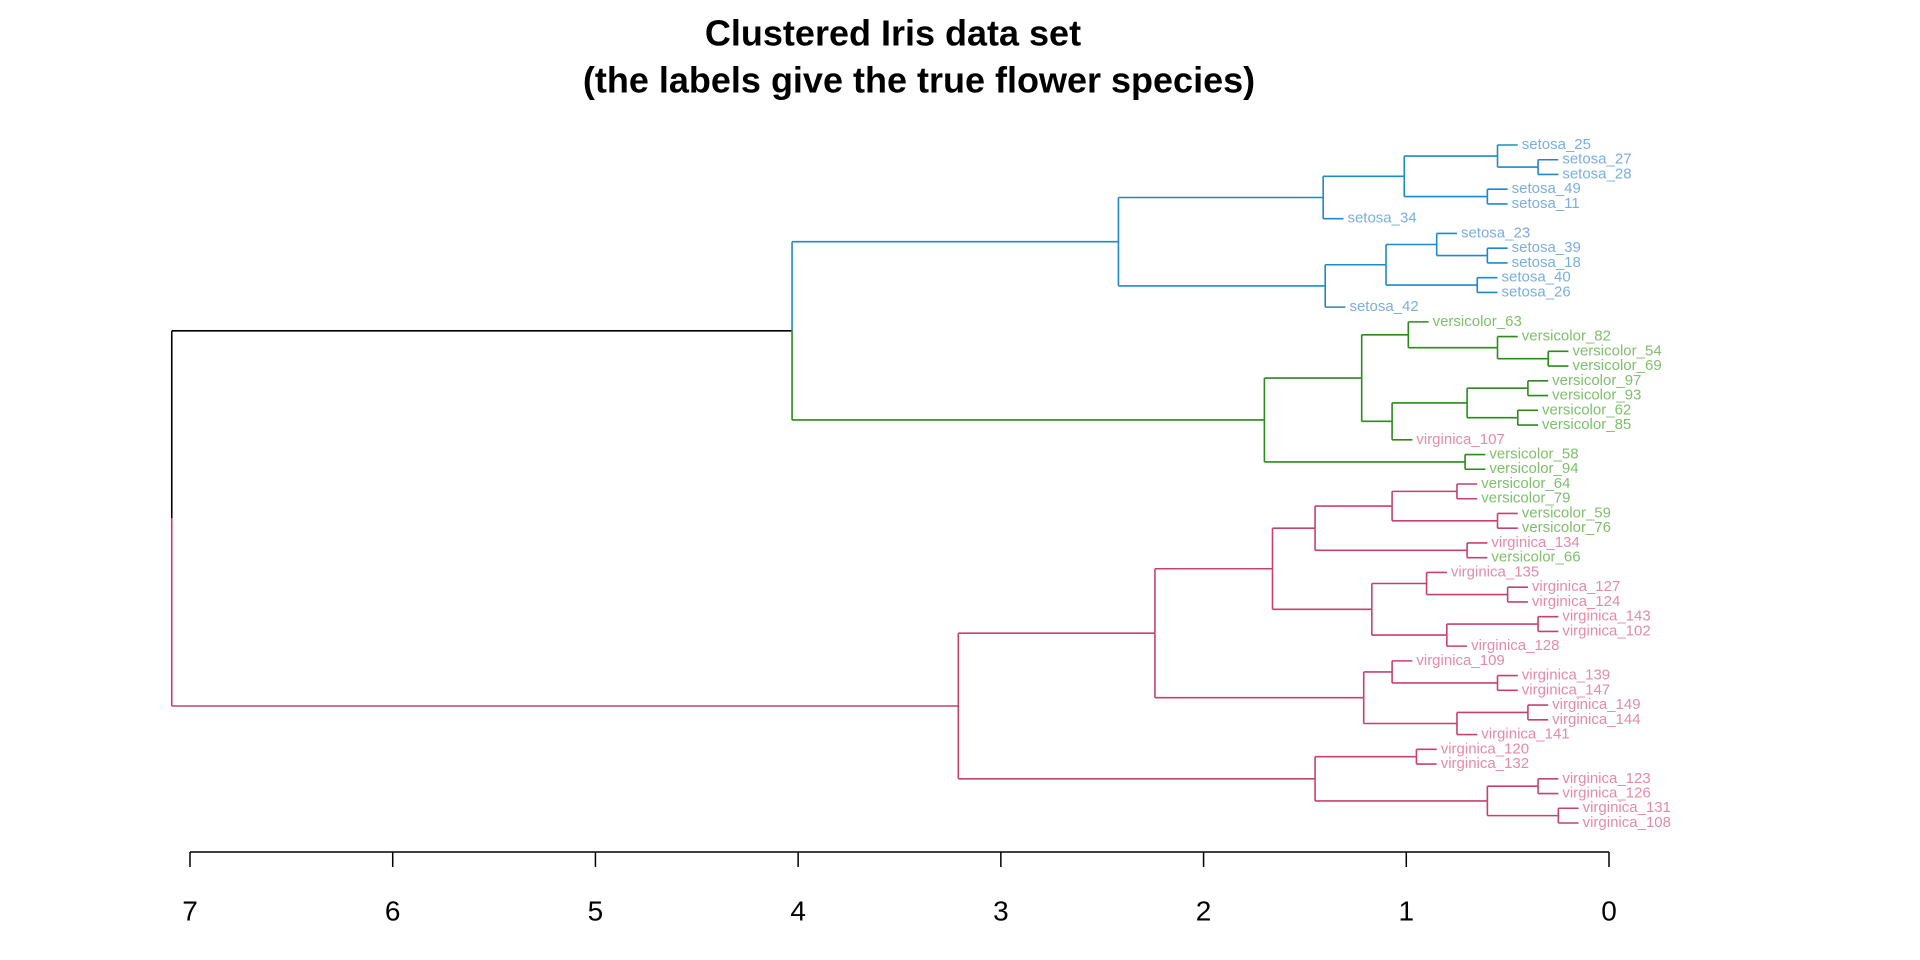  Describe the element at coordinates (1495, 571) in the screenshot. I see `leaf-label: virginica_135` at that location.